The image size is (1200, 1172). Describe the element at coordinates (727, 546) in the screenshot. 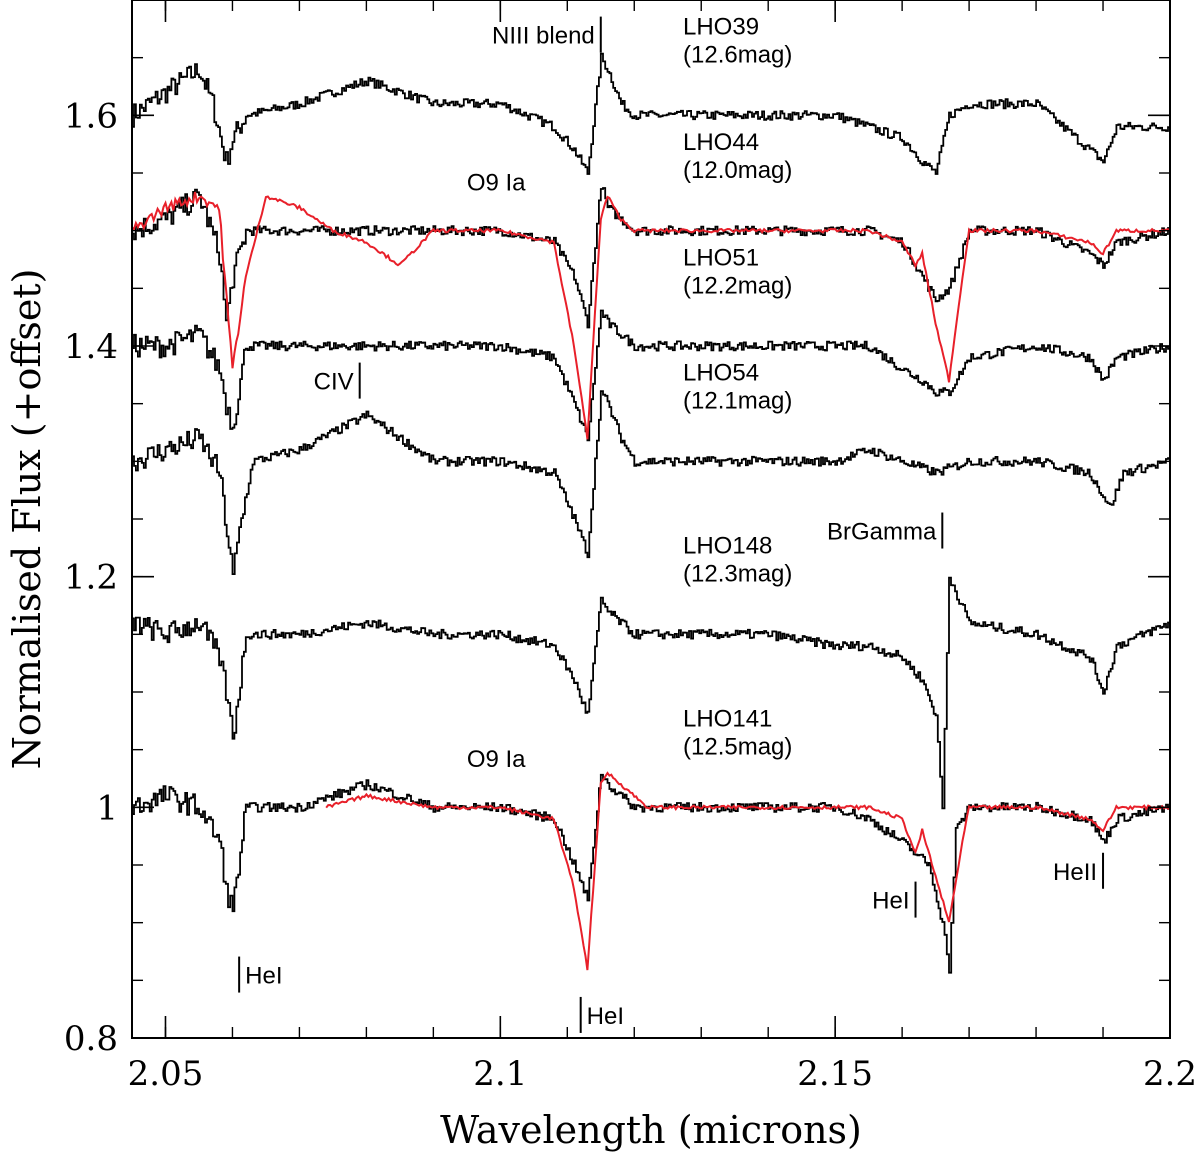

I see `spectrum-label: LHO148` at that location.